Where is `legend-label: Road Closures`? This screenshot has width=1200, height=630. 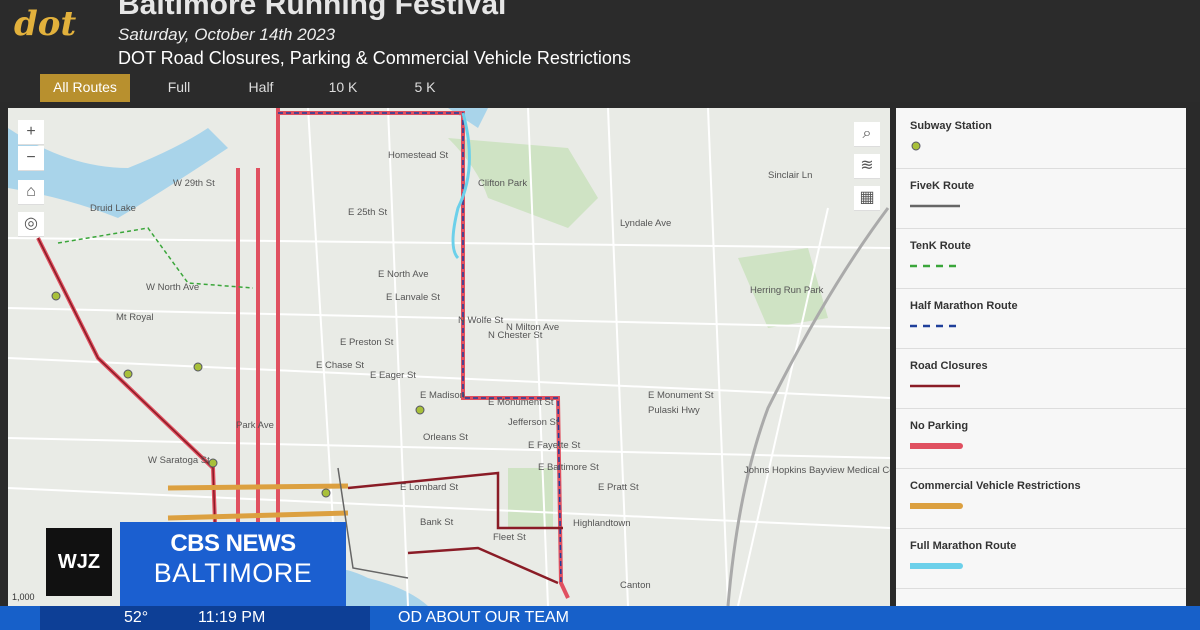 legend-label: Road Closures is located at coordinates (949, 366).